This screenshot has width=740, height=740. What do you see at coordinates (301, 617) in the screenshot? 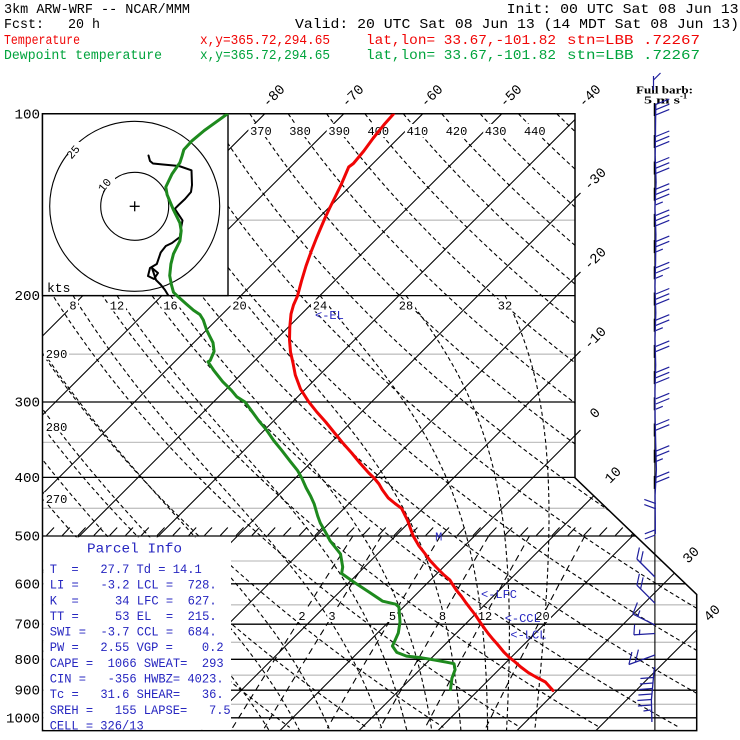
I see `svg-text: 2` at bounding box center [301, 617].